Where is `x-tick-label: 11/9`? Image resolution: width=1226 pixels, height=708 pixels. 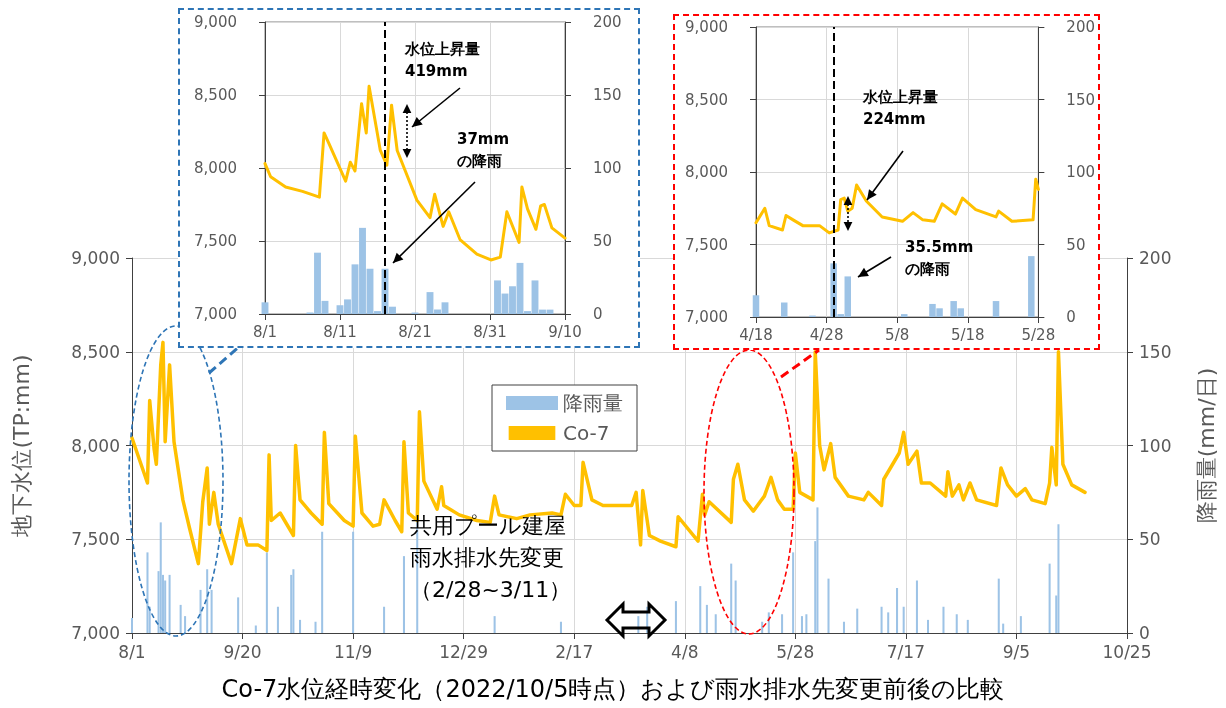
x-tick-label: 11/9 is located at coordinates (353, 651).